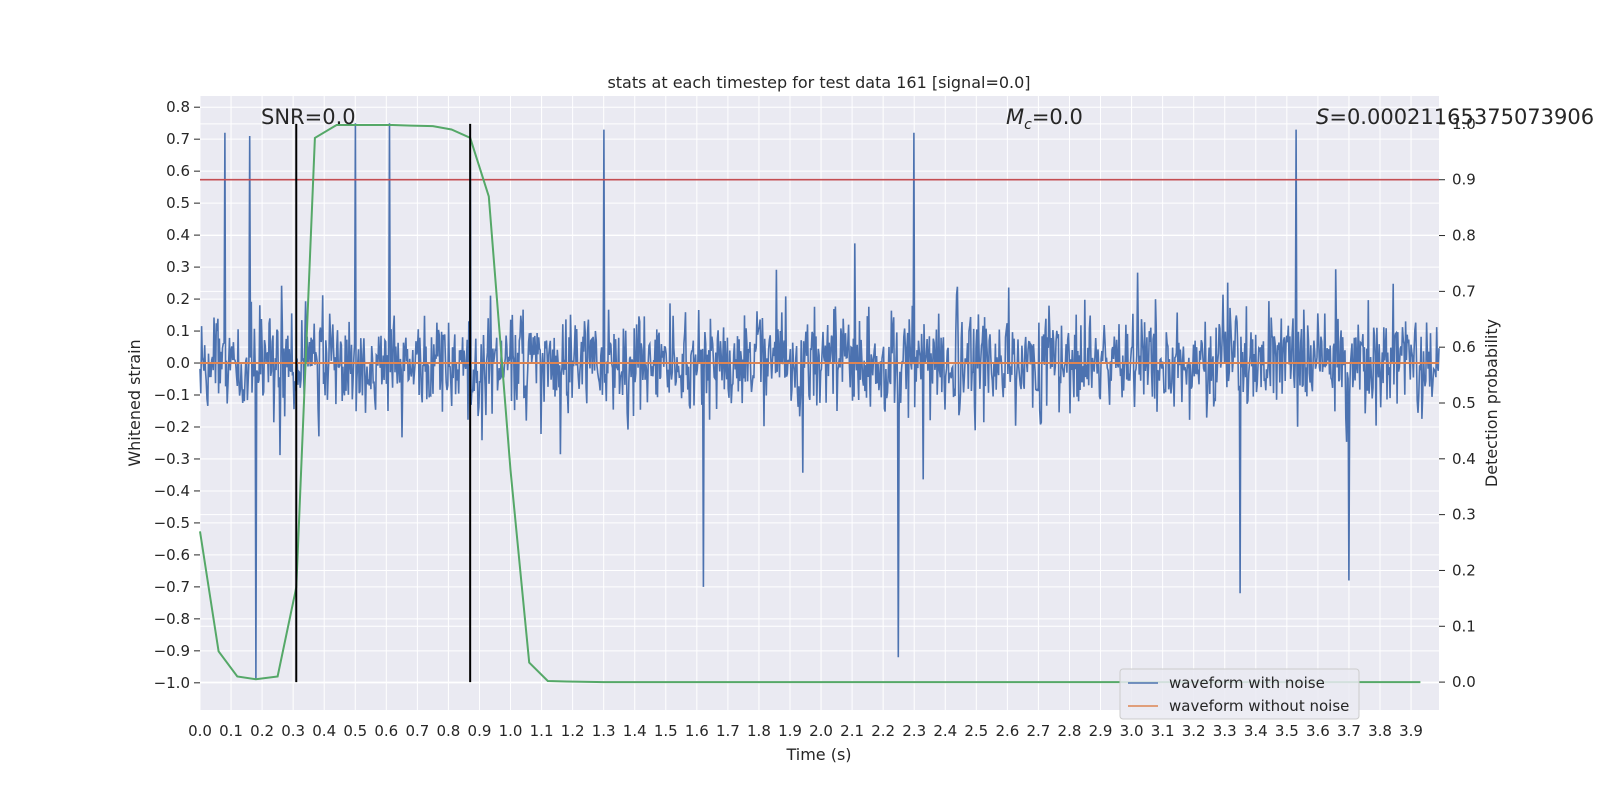 The height and width of the screenshot is (800, 1600). What do you see at coordinates (172, 427) in the screenshot?
I see `y-tick-label: −0.2` at bounding box center [172, 427].